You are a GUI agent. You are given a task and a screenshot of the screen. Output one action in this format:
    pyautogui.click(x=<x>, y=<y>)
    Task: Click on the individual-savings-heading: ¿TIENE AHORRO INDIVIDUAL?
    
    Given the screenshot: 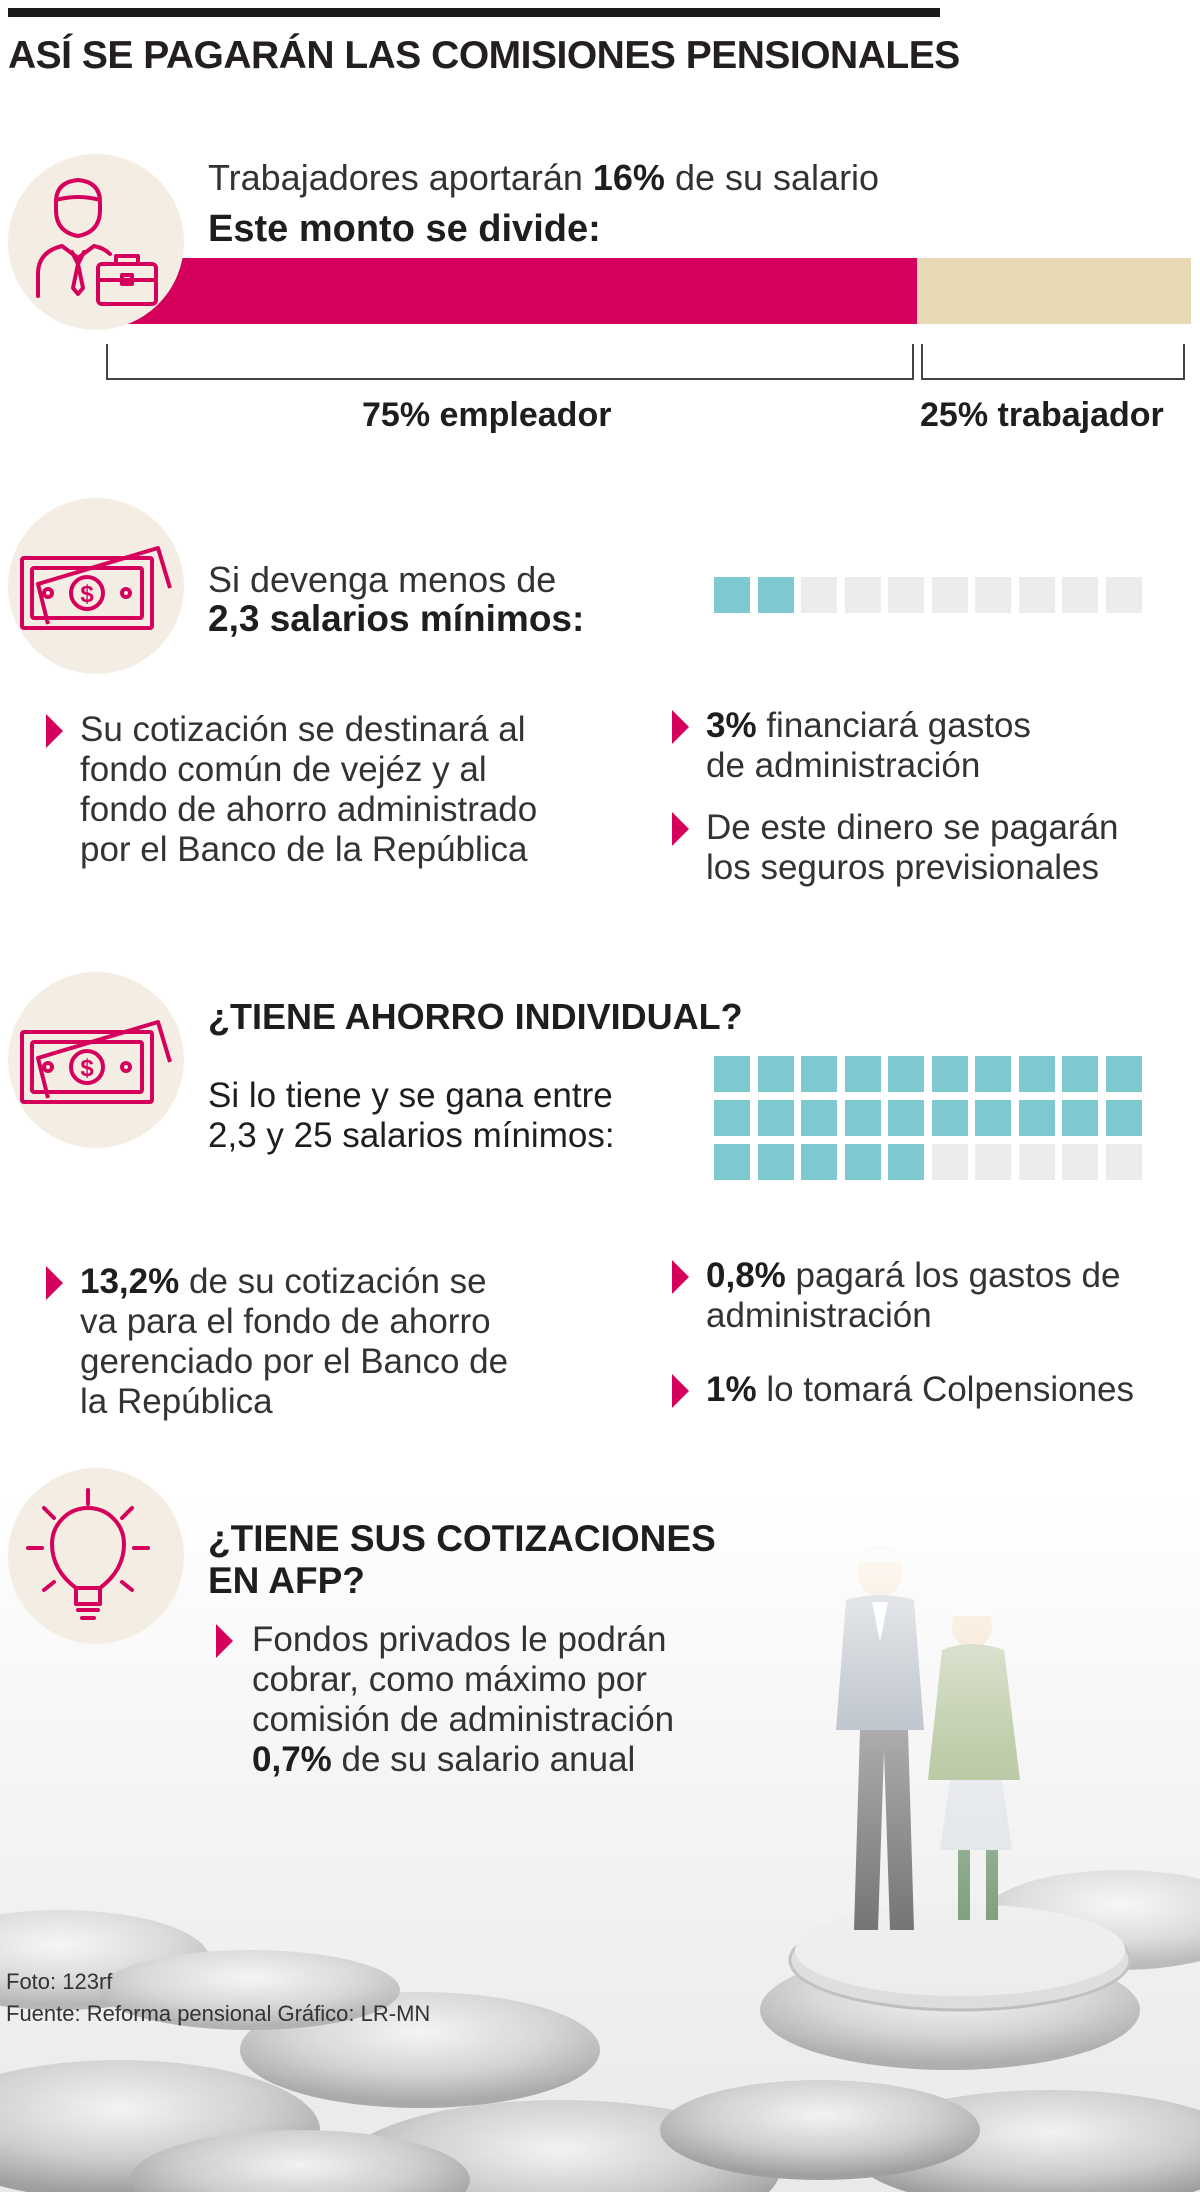 What is the action you would take?
    pyautogui.click(x=475, y=1016)
    